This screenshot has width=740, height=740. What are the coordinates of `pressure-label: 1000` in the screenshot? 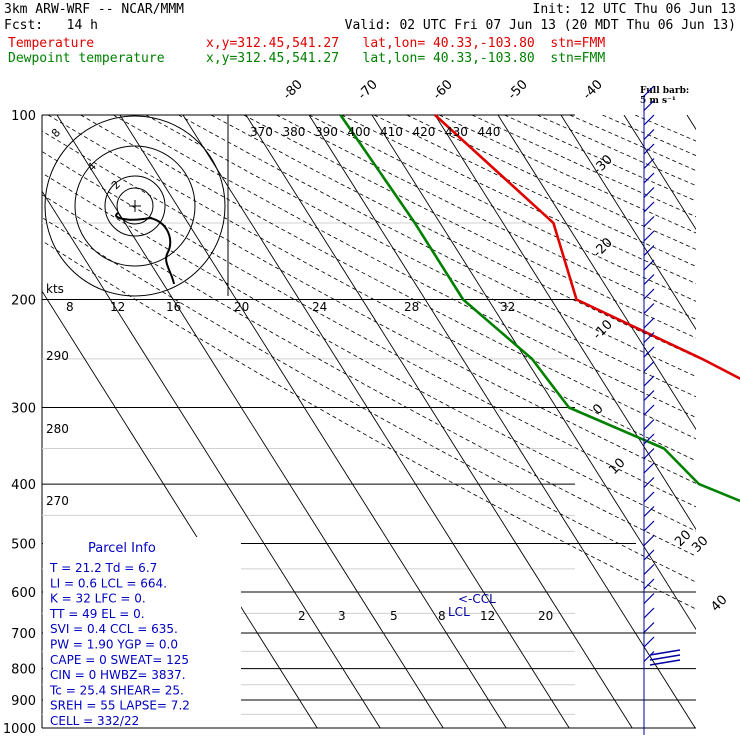 It's located at (19, 729).